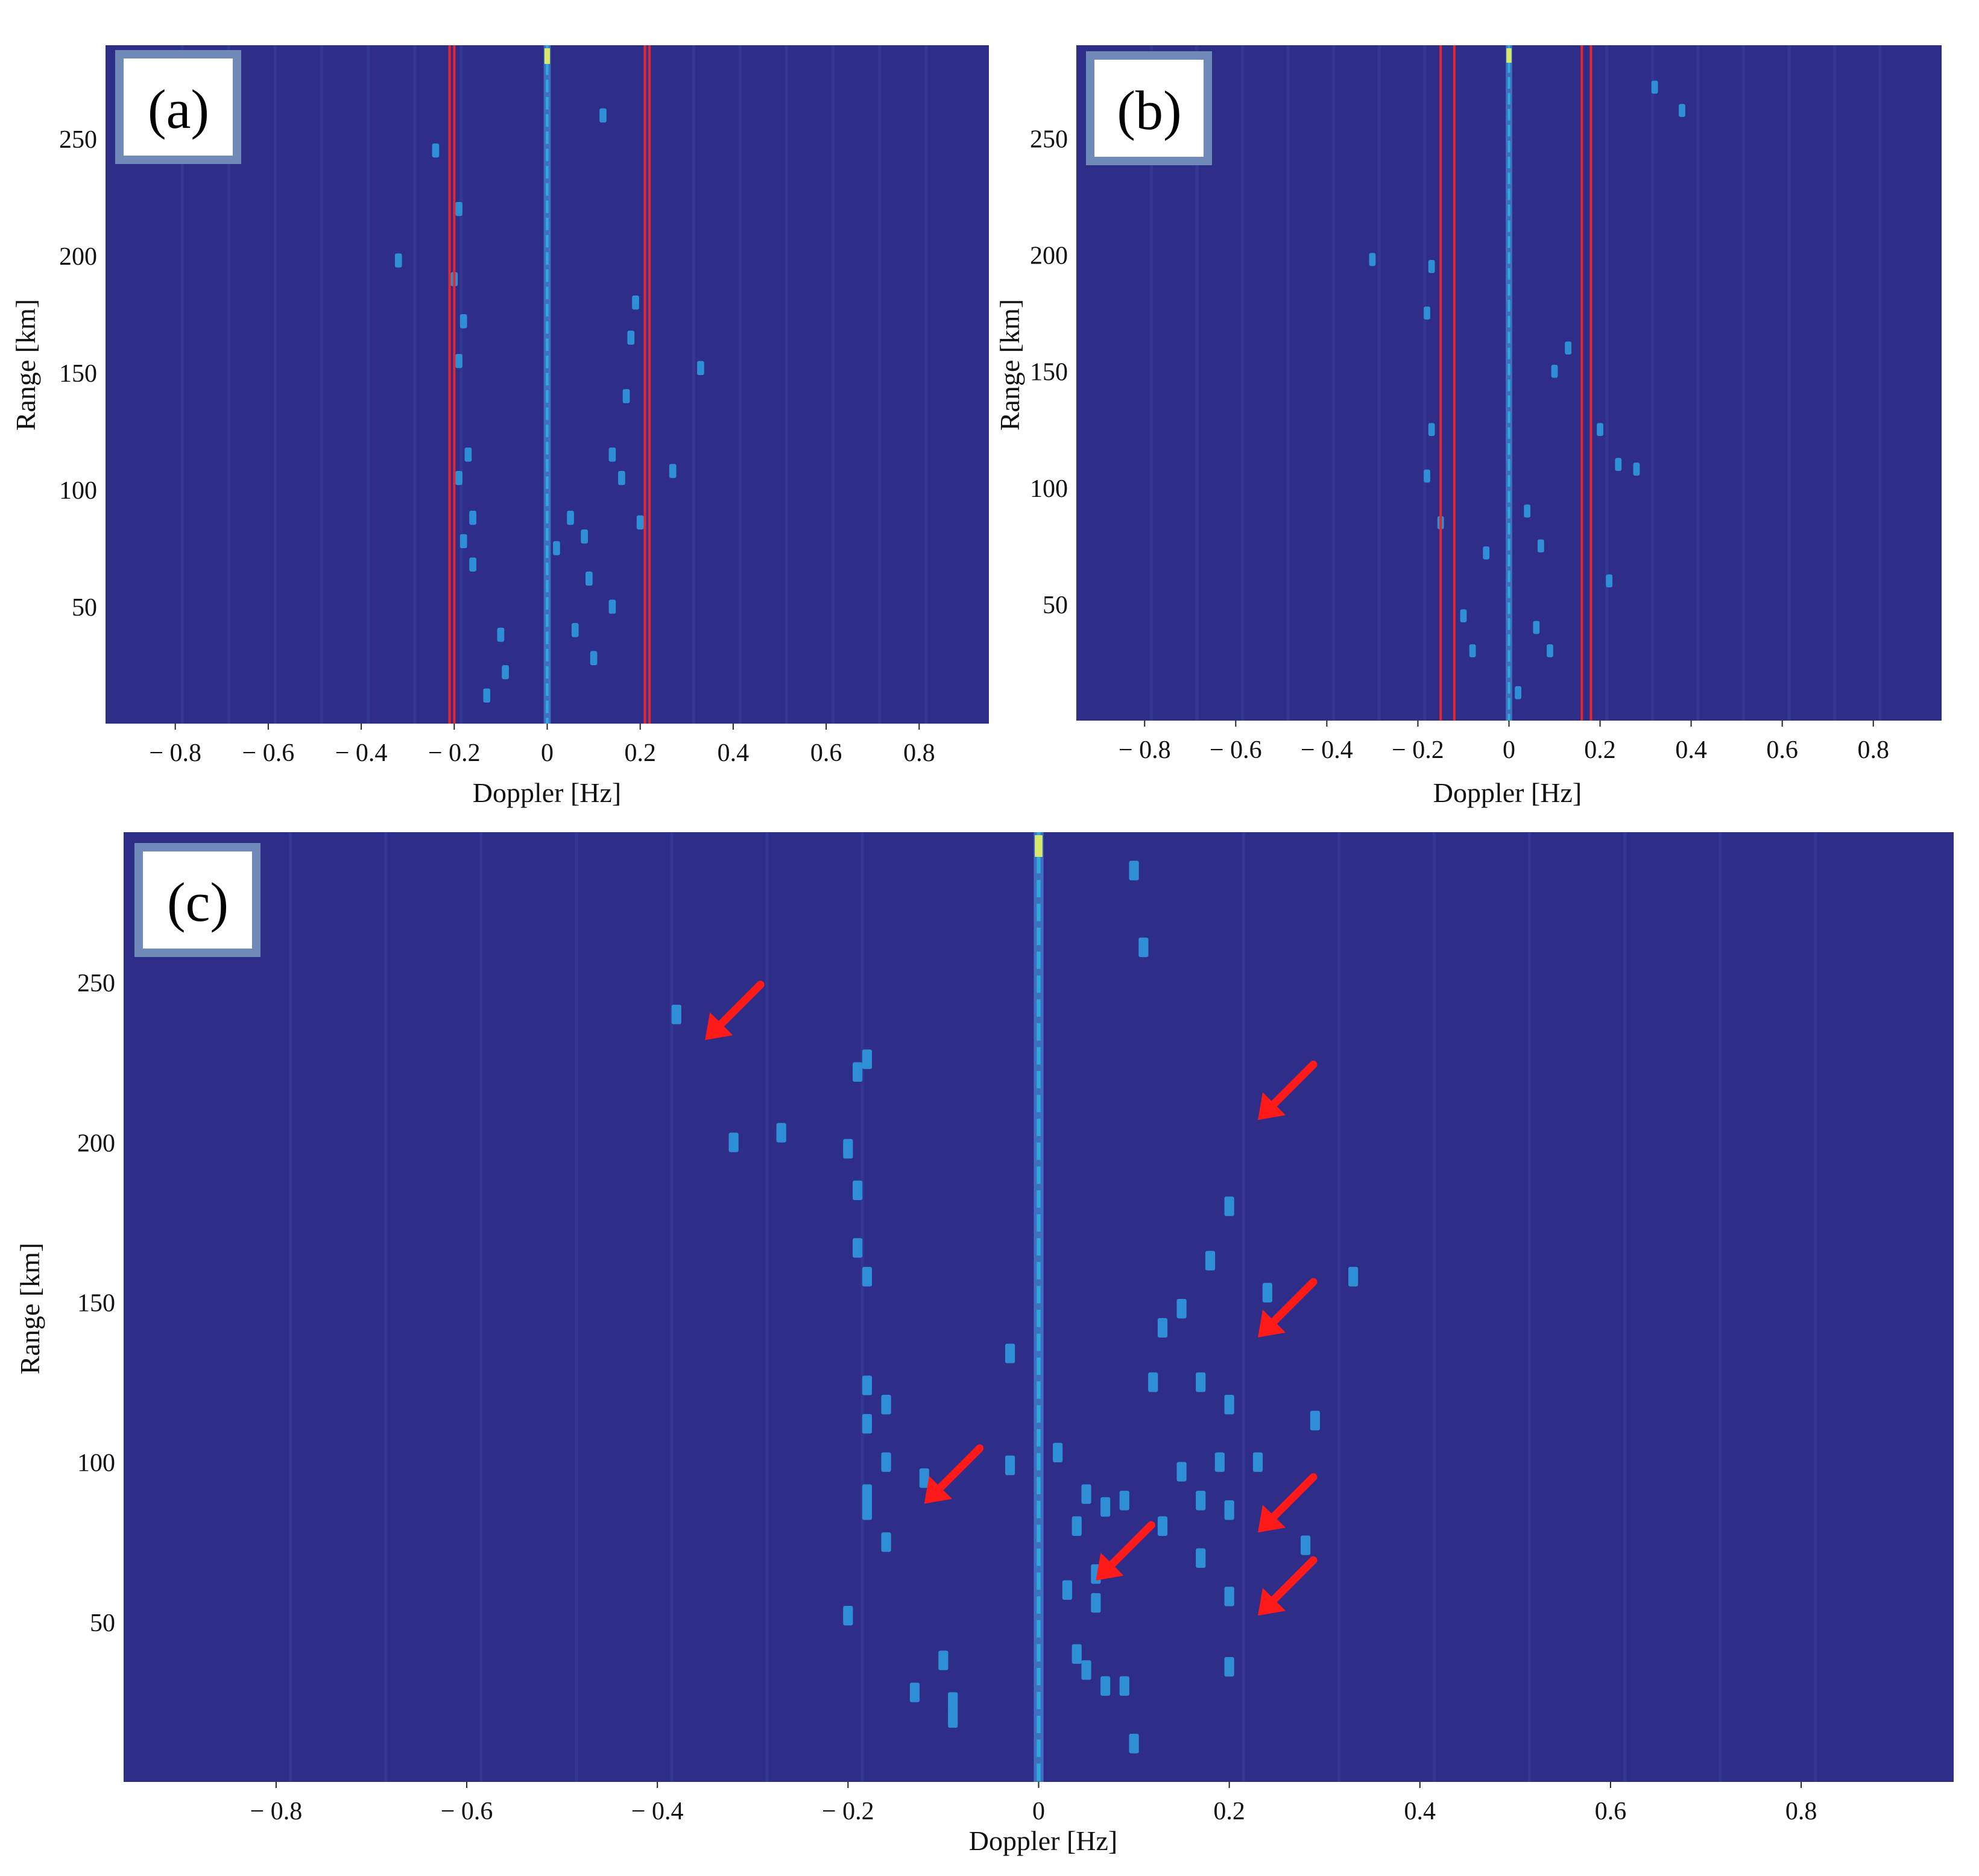 The image size is (1979, 1876). I want to click on x-tick-label: − 0.4, so click(658, 1811).